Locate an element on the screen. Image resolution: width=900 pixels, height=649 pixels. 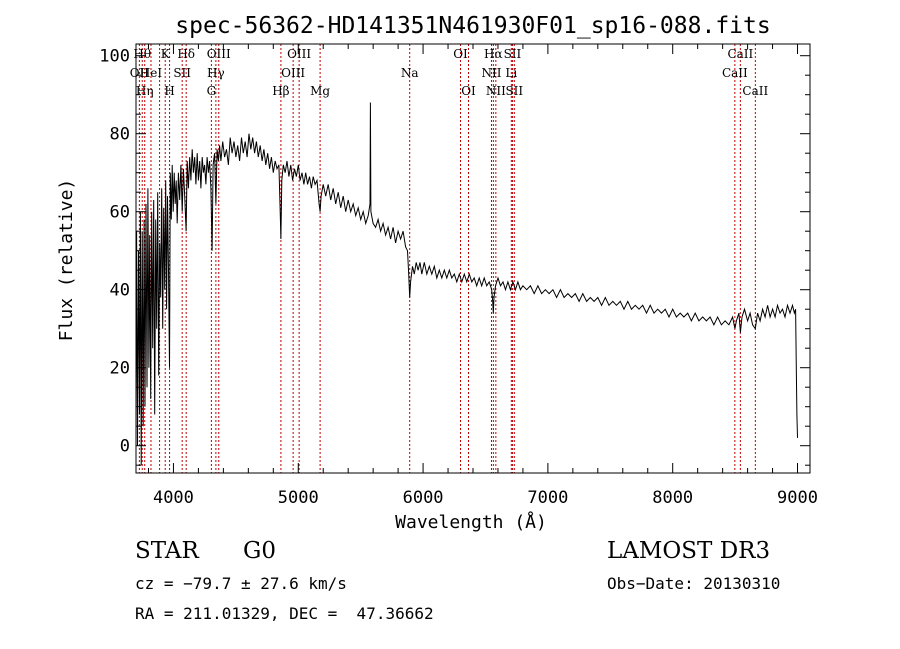
observation-date: Obs−Date: 20130310 is located at coordinates (694, 583).